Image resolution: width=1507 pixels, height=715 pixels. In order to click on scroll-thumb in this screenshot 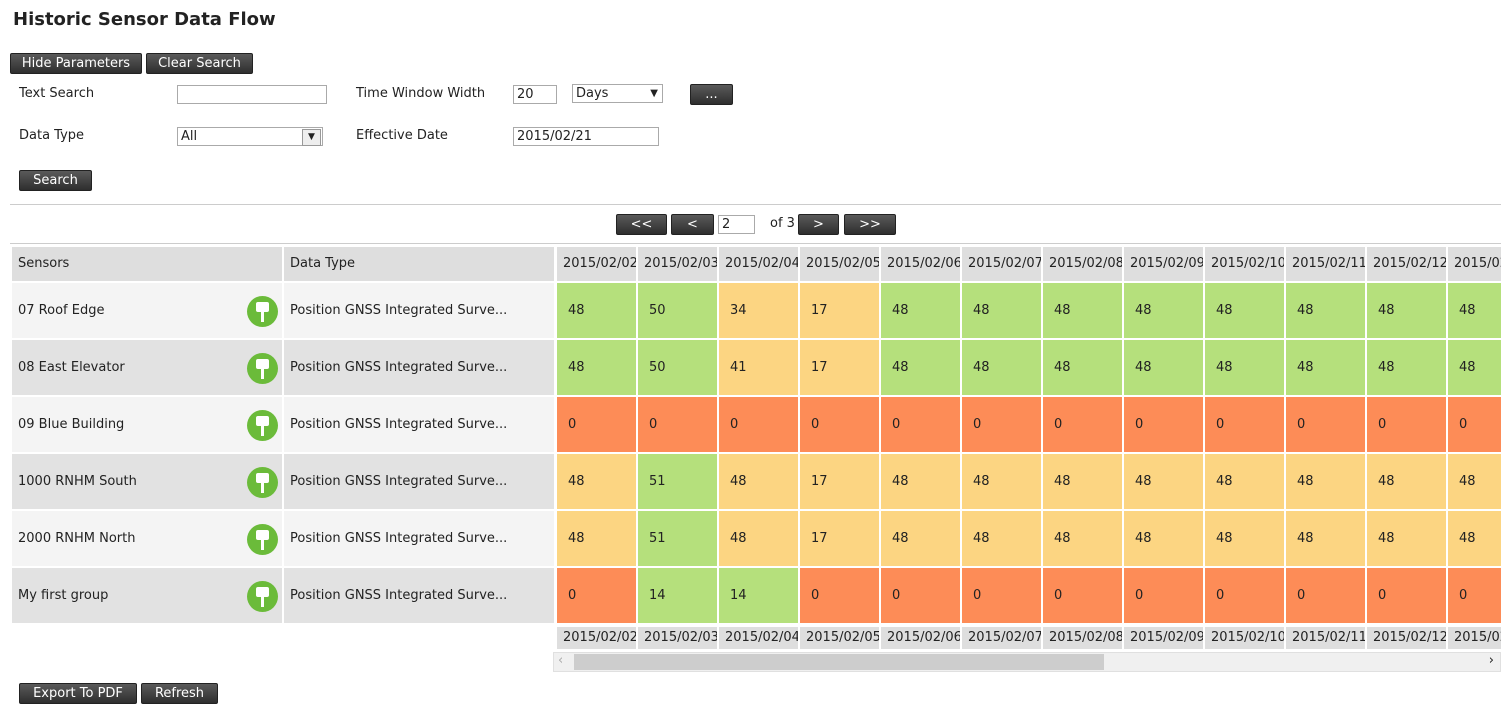, I will do `click(839, 662)`.